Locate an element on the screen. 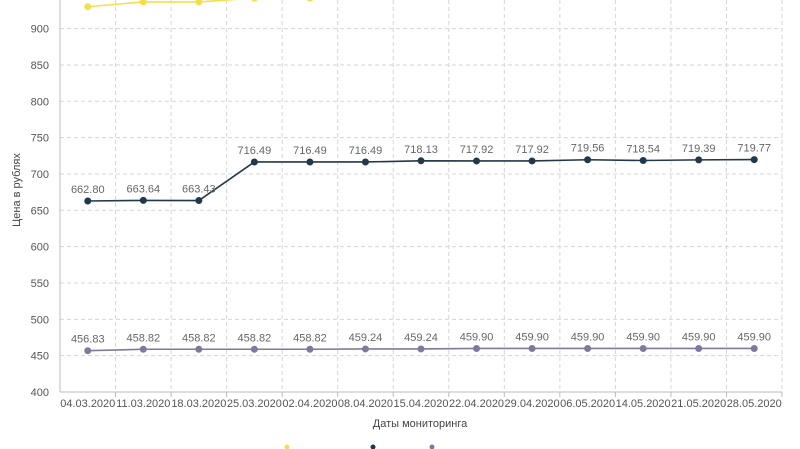 The width and height of the screenshot is (800, 449). y-tick-label: 600 is located at coordinates (40, 248).